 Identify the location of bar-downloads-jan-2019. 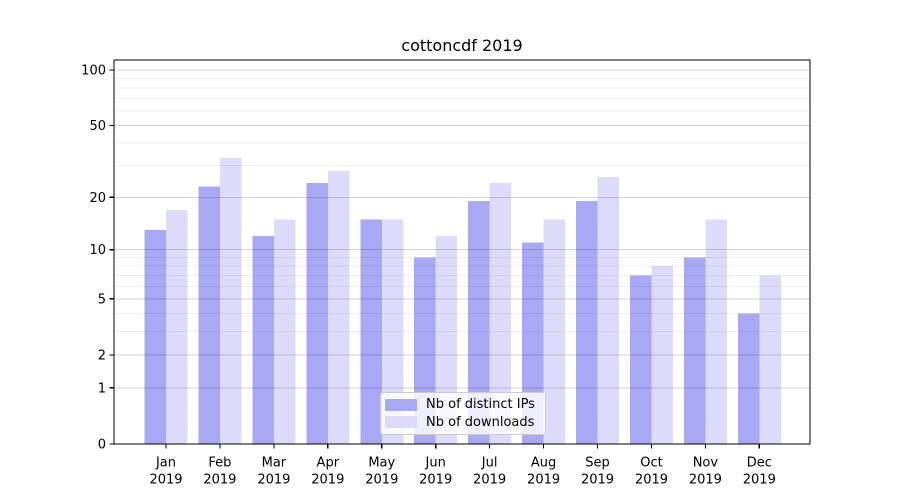
(177, 326).